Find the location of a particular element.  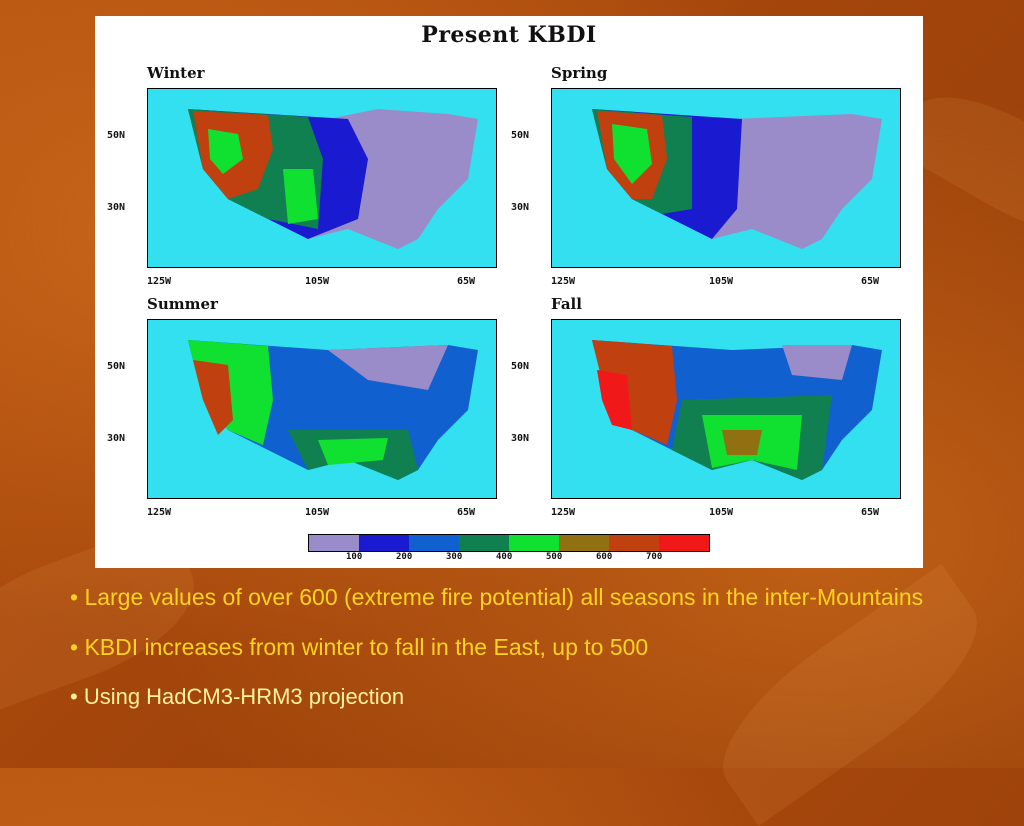

panel-winter: Winter 50N 30N 125W 105W 65W is located at coordinates (296, 193).